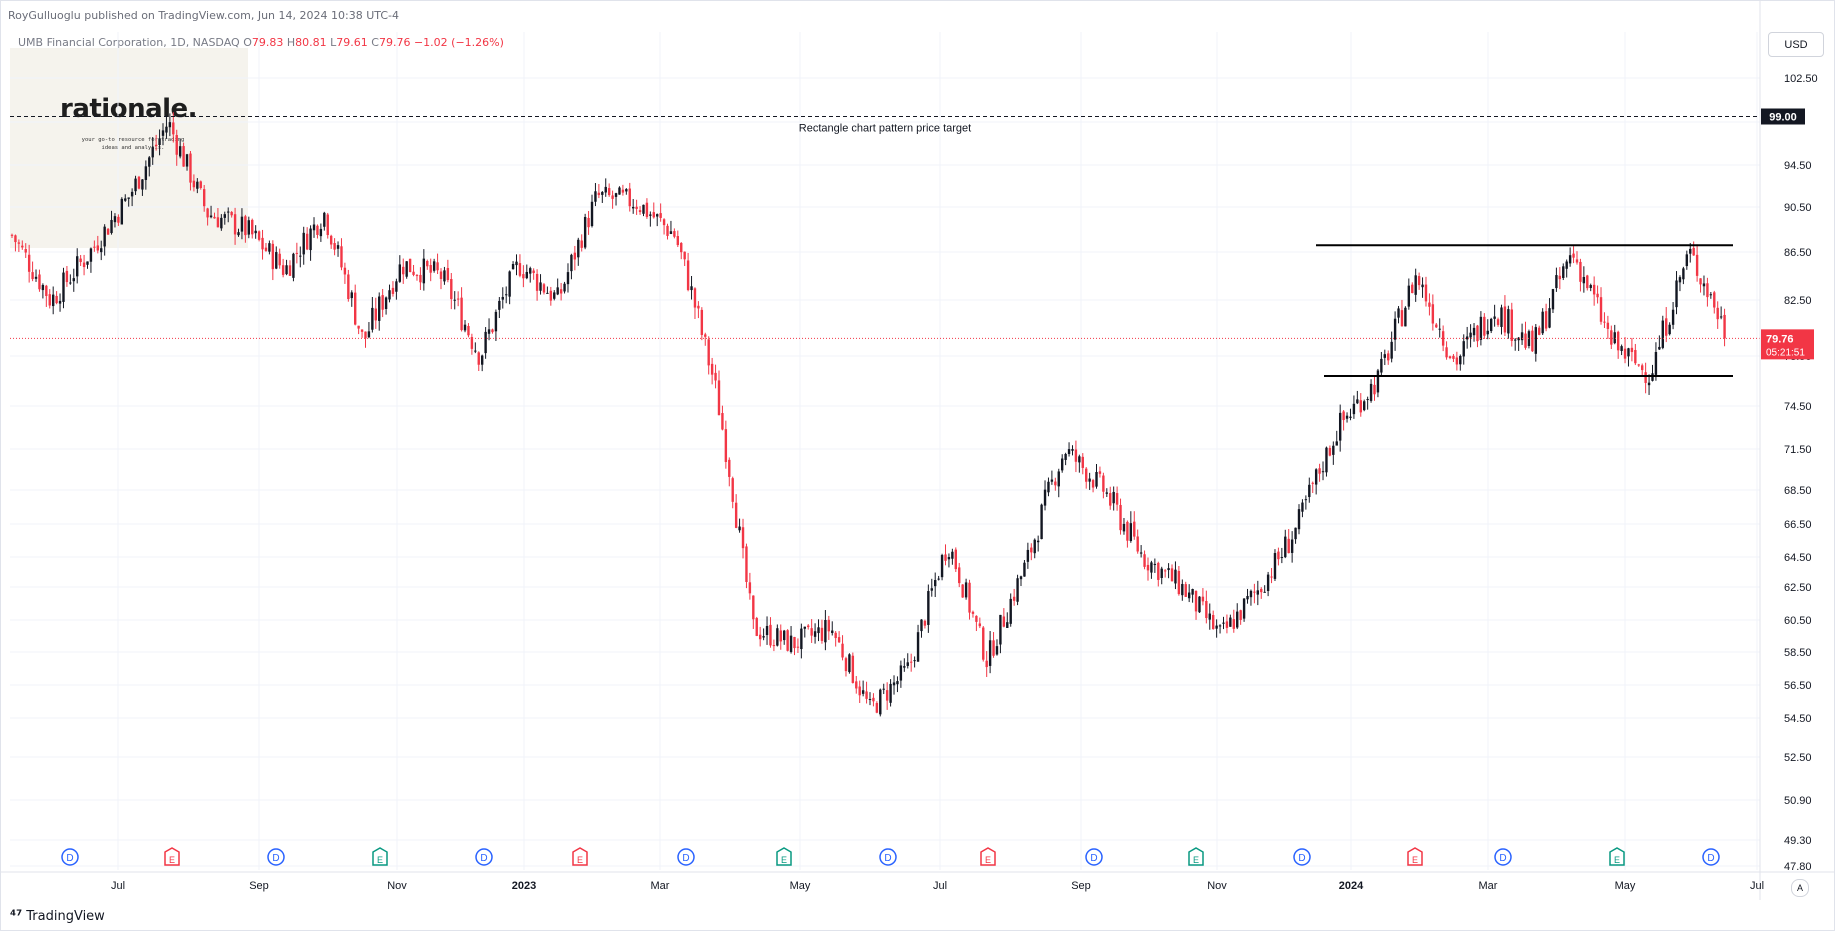 Image resolution: width=1835 pixels, height=931 pixels. I want to click on countdown-text: 05:21:51, so click(1785, 352).